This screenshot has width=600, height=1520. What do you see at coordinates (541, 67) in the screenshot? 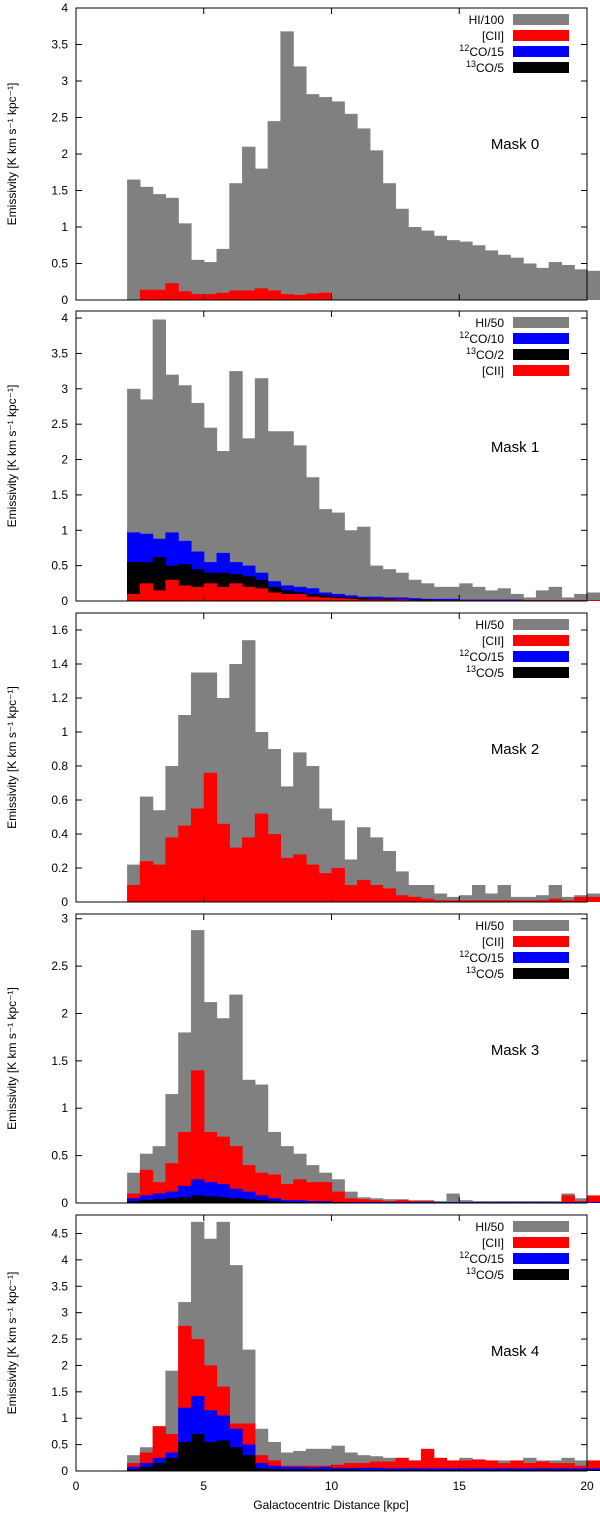
I see `legend-swatch-co13` at bounding box center [541, 67].